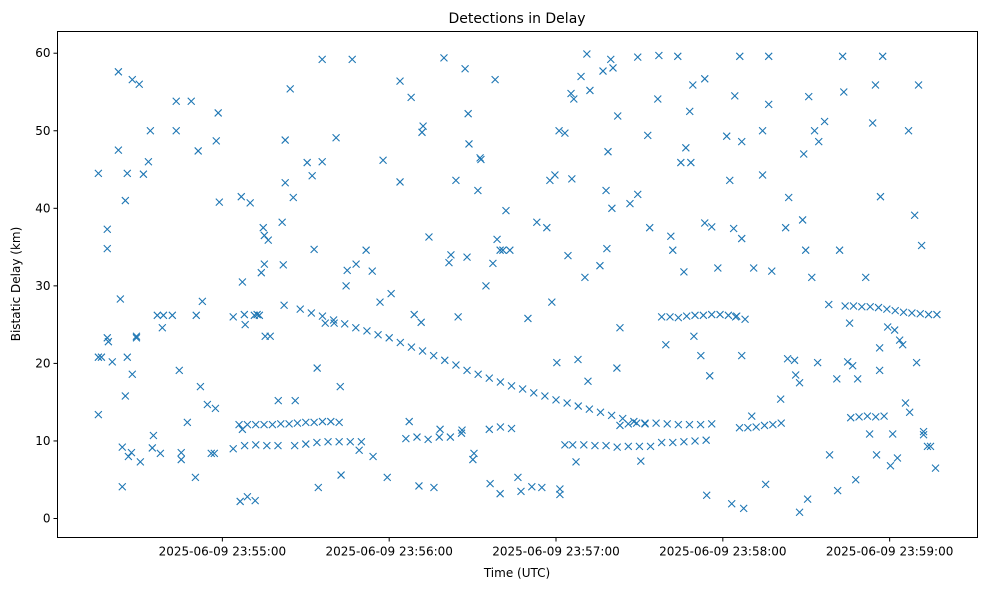 The image size is (989, 594). Describe the element at coordinates (42, 363) in the screenshot. I see `y-tick-label: 20` at that location.